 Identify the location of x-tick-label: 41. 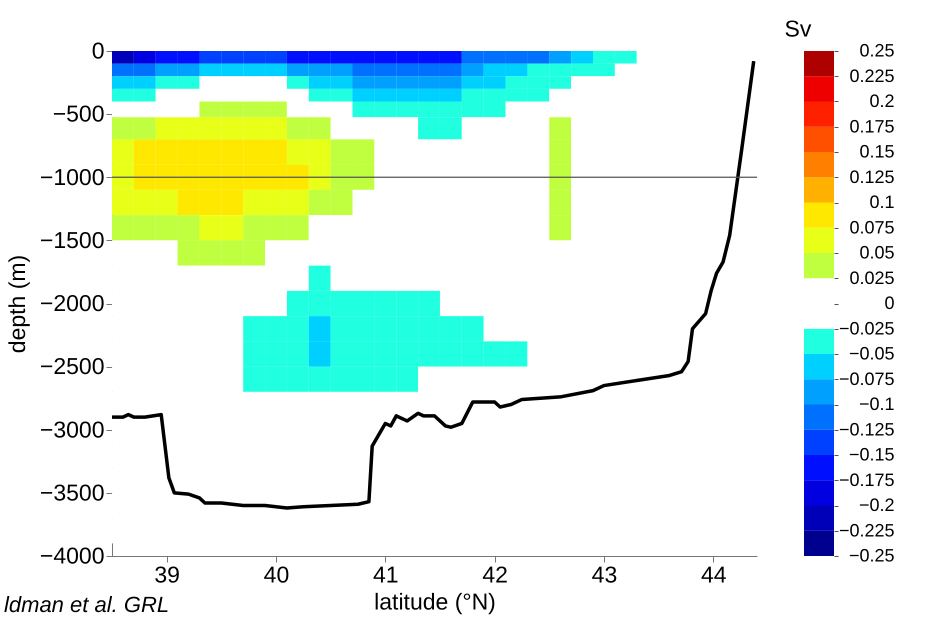
(386, 575).